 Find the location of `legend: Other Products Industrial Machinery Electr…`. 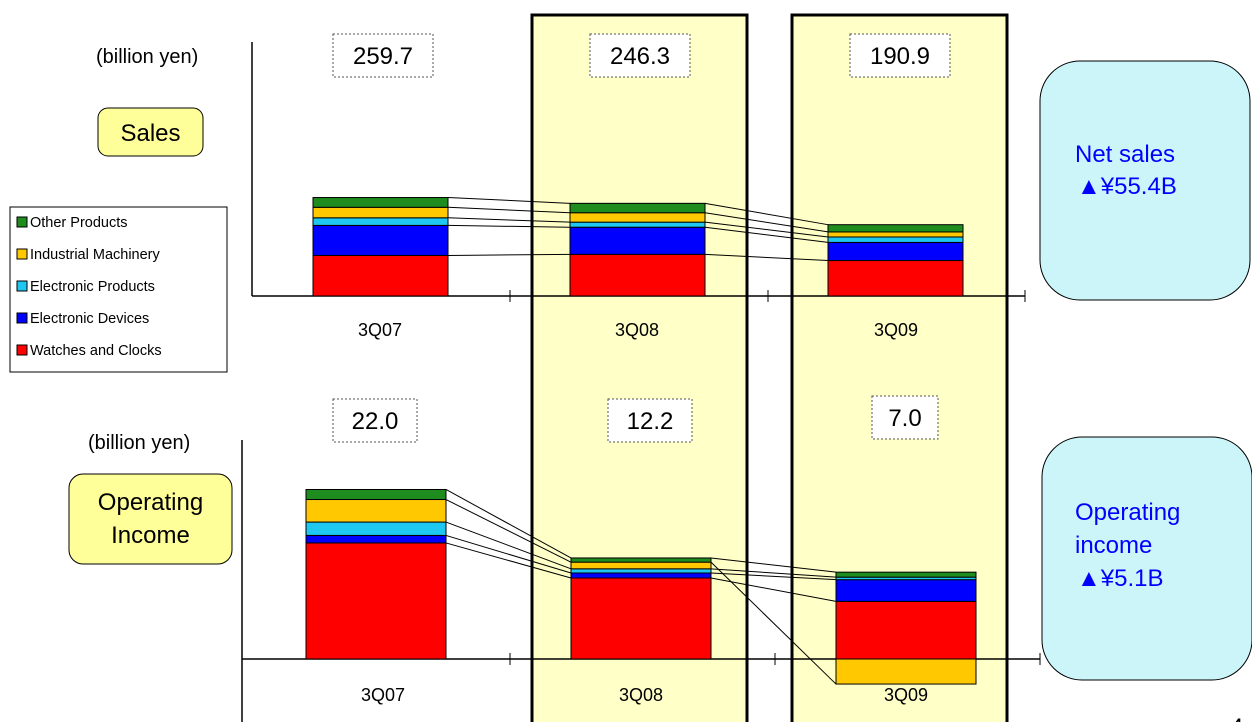

legend: Other Products Industrial Machinery Electr… is located at coordinates (118, 289).